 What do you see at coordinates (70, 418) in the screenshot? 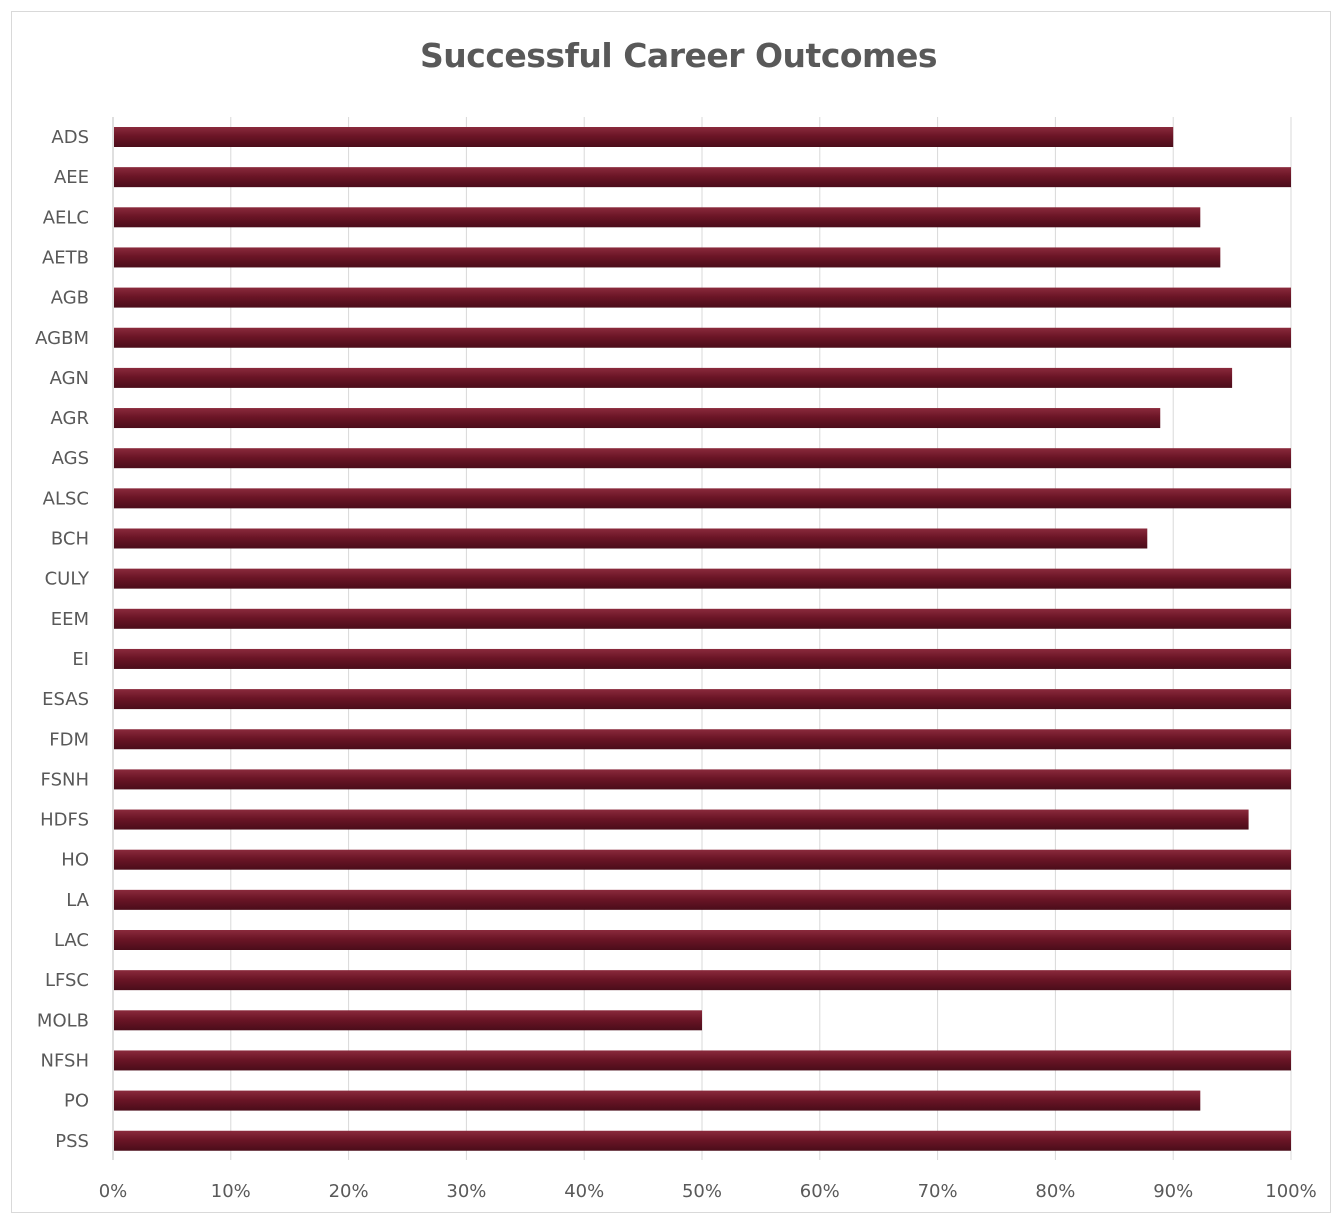
I see `y-tick-label: AGR` at bounding box center [70, 418].